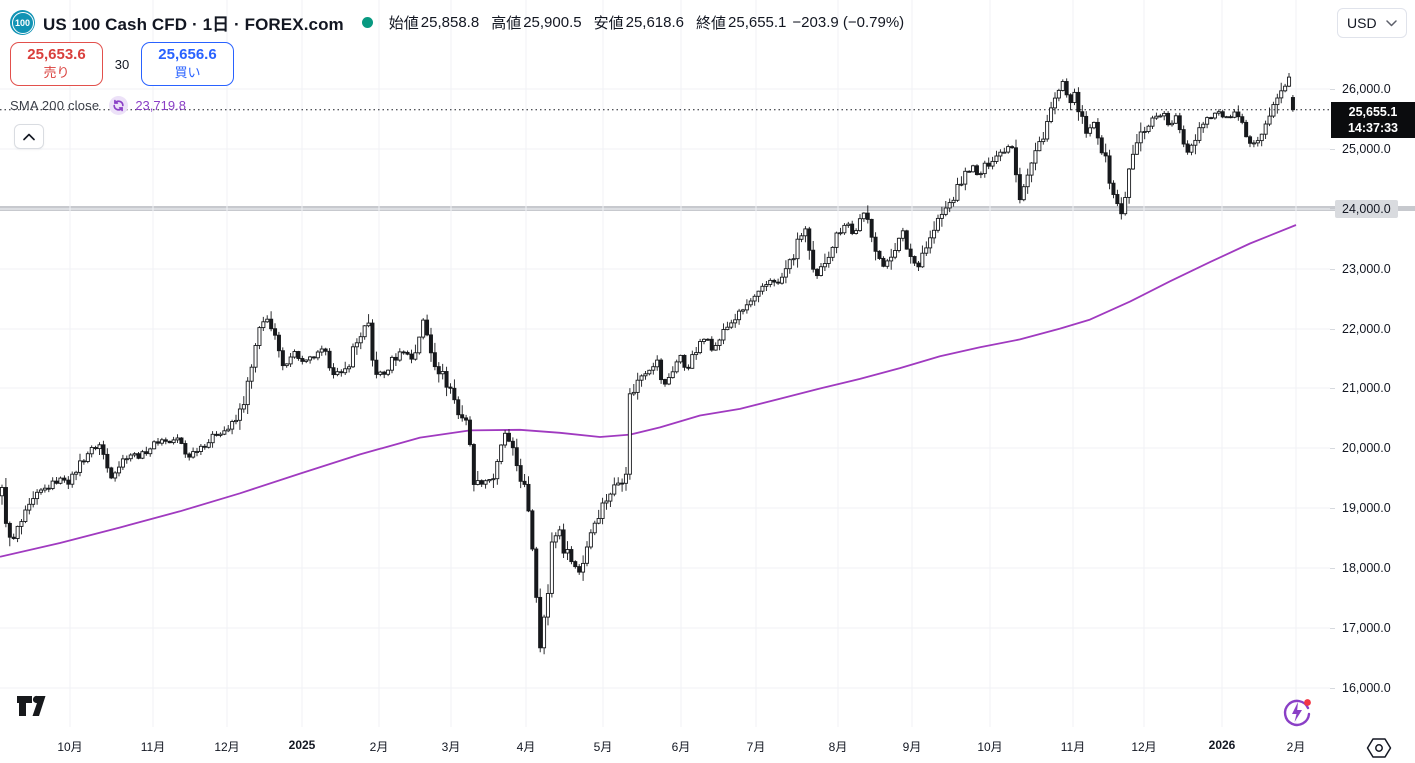  What do you see at coordinates (1366, 209) in the screenshot?
I see `price-axis-label-highlighted: 24,000.0` at bounding box center [1366, 209].